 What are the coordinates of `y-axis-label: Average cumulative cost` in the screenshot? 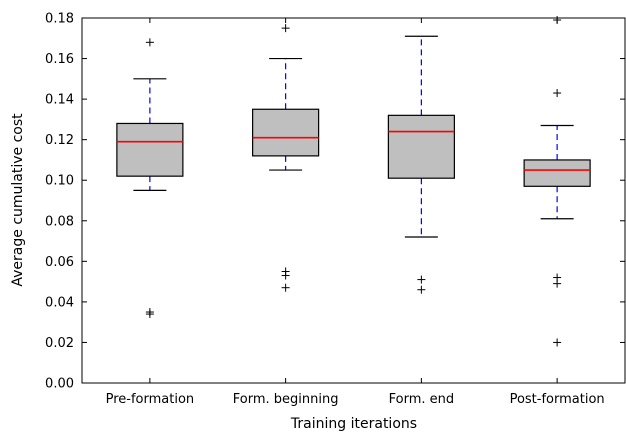 It's located at (18, 200).